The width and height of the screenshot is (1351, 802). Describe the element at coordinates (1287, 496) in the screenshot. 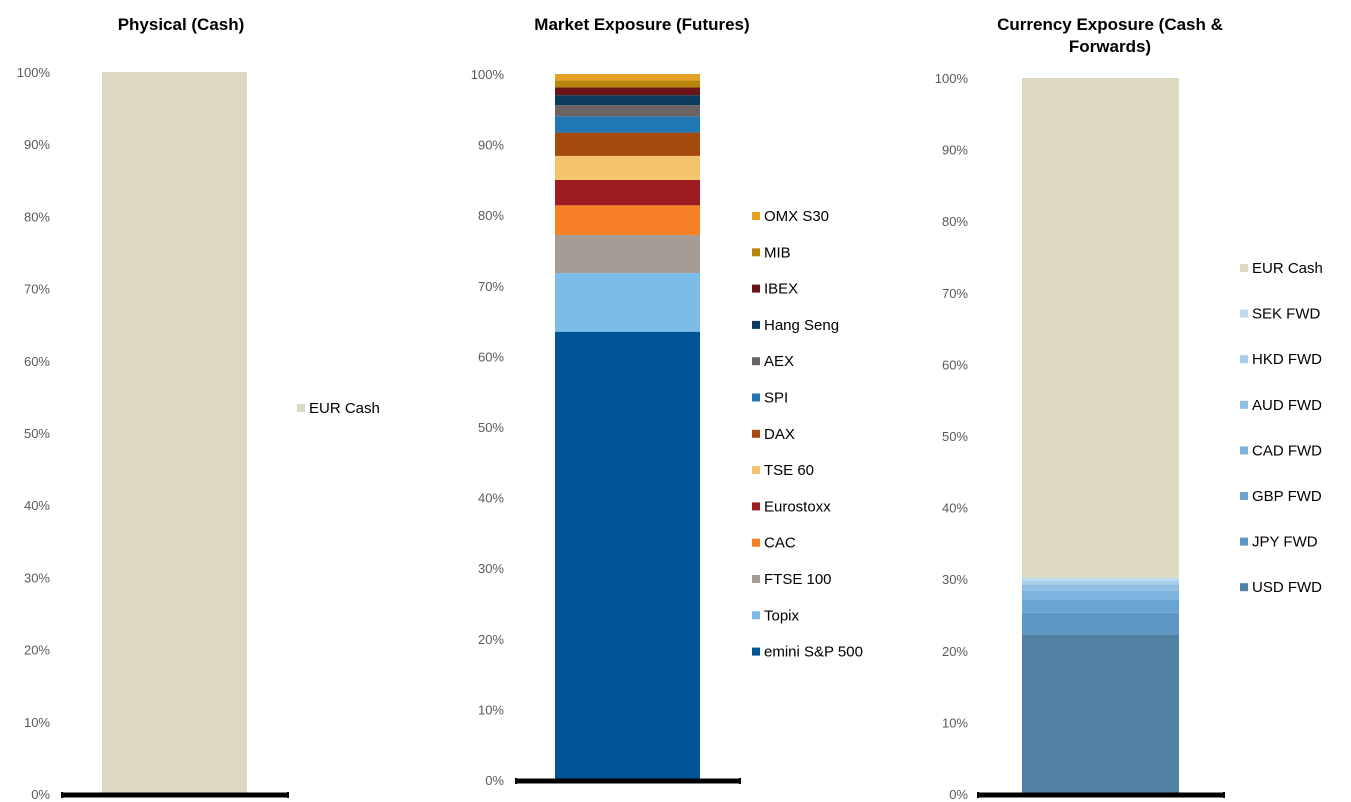

I see `legend-label-gbp-fwd: GBP FWD` at that location.